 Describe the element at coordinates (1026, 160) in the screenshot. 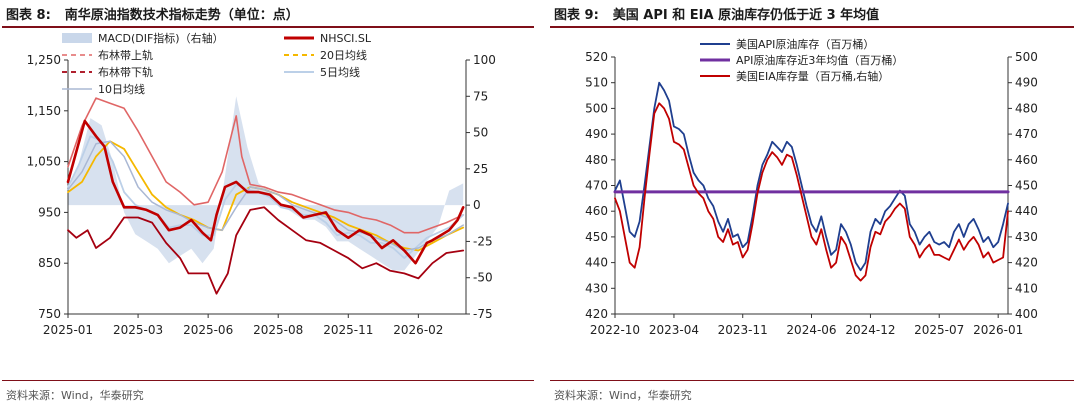

I see `y-right-tick-label: 460` at that location.